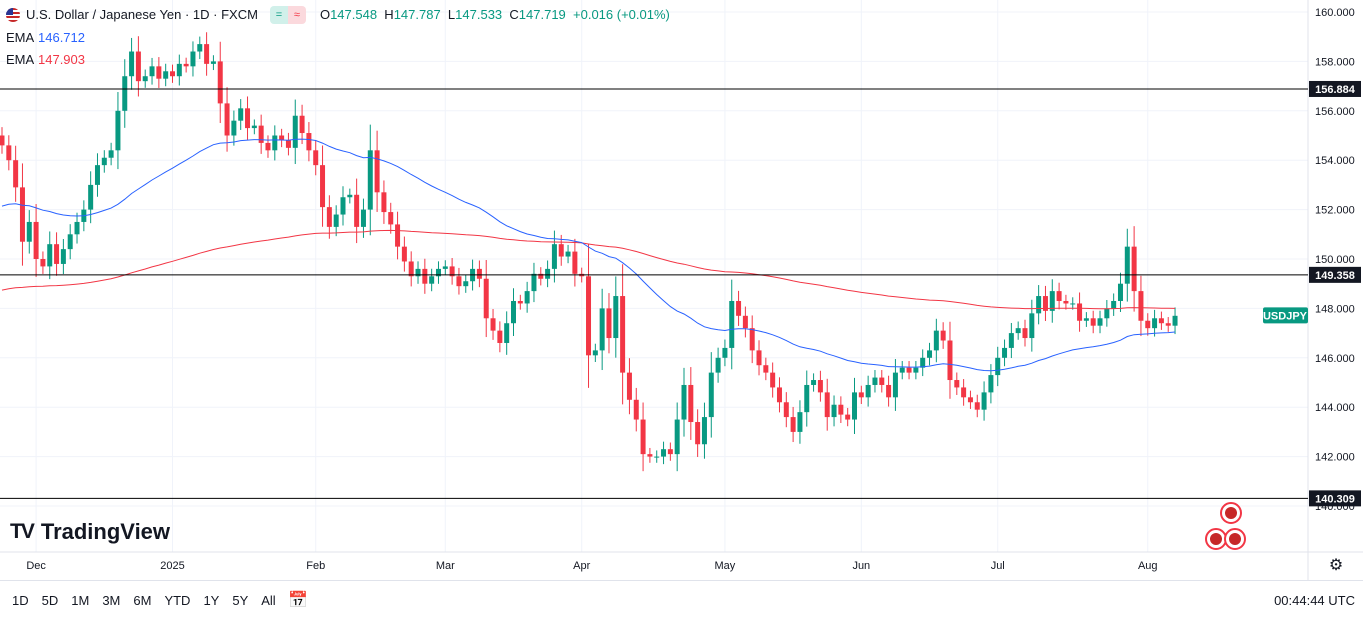  What do you see at coordinates (1336, 565) in the screenshot?
I see `gear-icon: ⚙` at bounding box center [1336, 565].